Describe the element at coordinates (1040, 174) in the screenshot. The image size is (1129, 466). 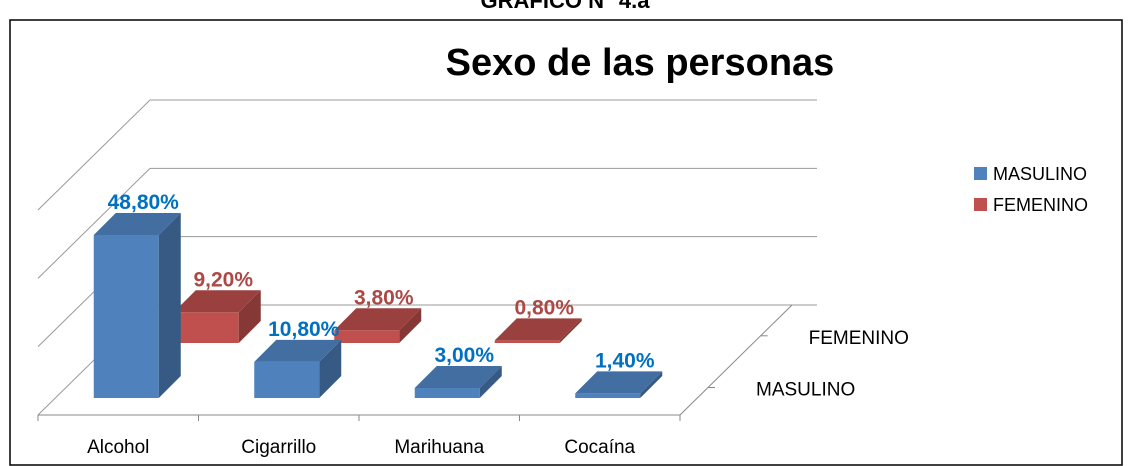
I see `legend-label: MASULINO` at that location.